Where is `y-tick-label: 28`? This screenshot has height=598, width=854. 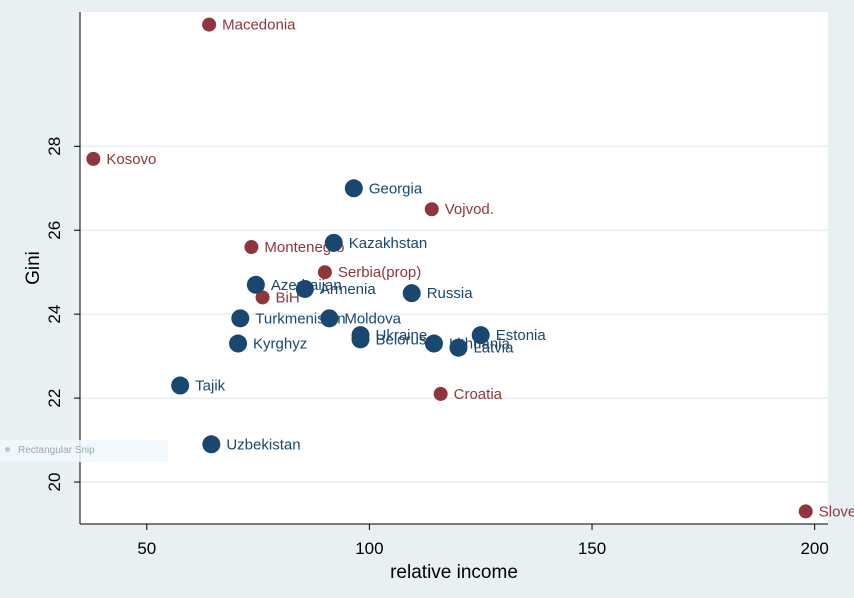
y-tick-label: 28 is located at coordinates (54, 146).